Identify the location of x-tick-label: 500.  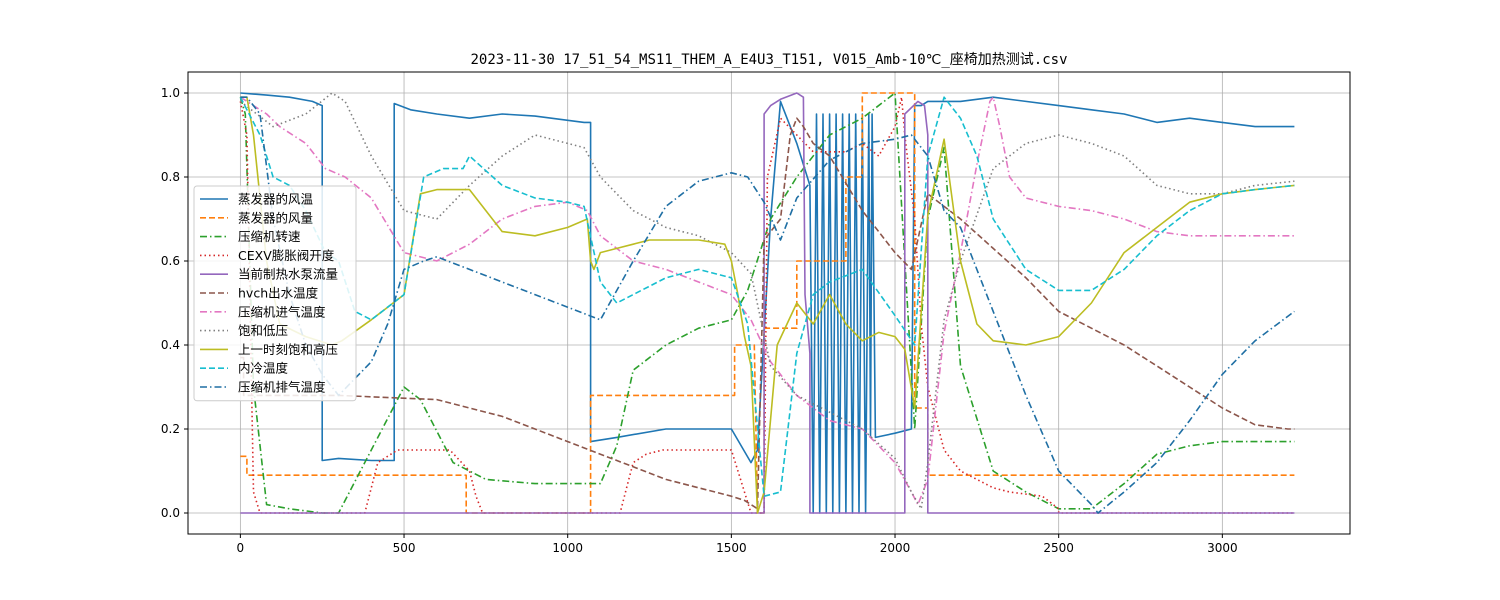
(404, 548).